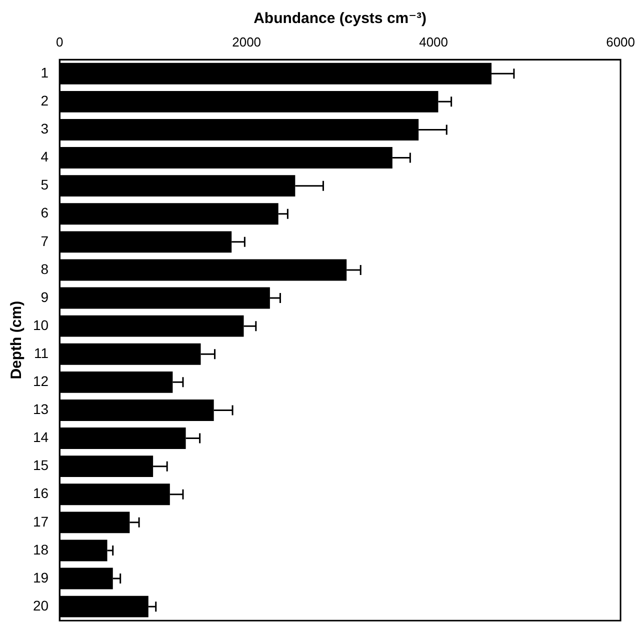 The height and width of the screenshot is (632, 638). I want to click on y-tick-label: 10, so click(40, 324).